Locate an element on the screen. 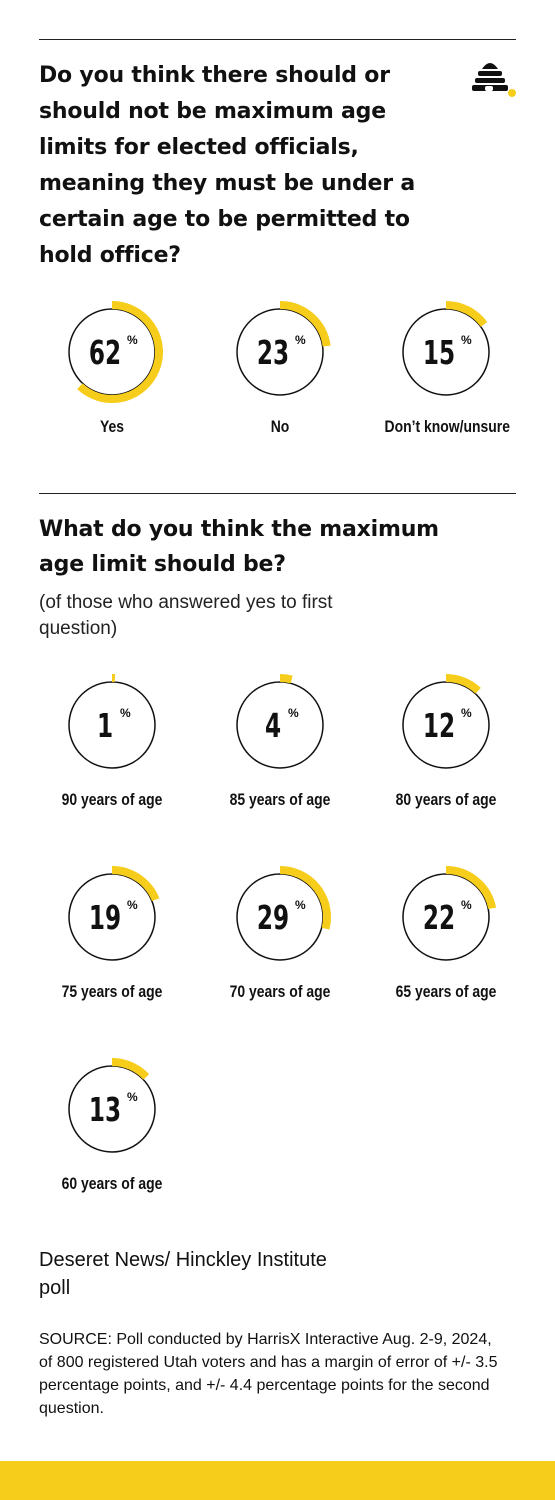  donut-category-label: 90 years of age is located at coordinates (112, 799).